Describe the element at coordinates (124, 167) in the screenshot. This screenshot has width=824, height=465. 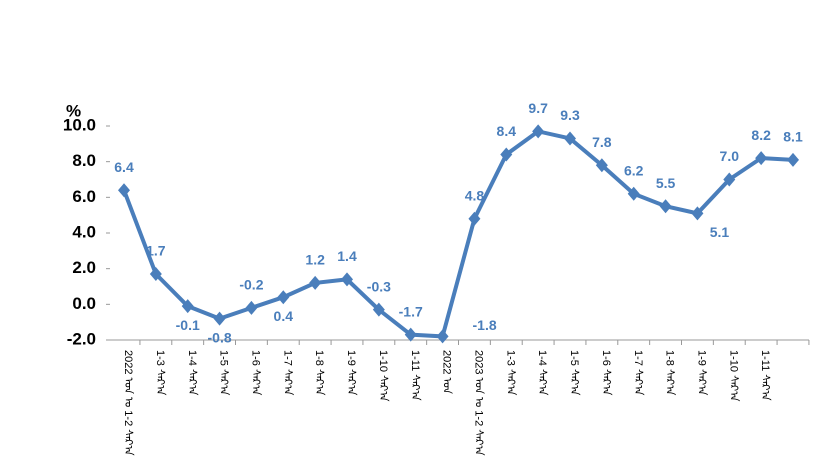
I see `data-label: 6.4` at that location.